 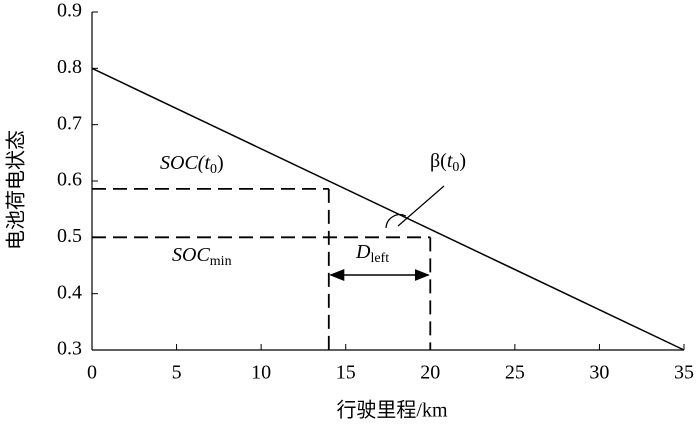 What do you see at coordinates (177, 373) in the screenshot?
I see `x-tick-label: 5` at bounding box center [177, 373].